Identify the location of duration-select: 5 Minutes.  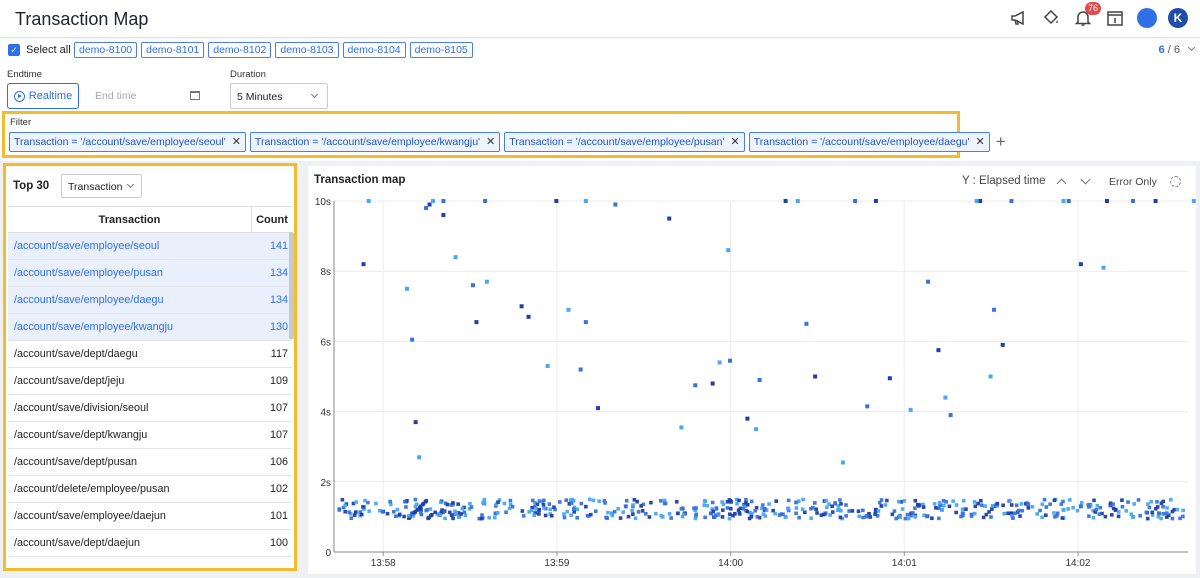
(279, 96).